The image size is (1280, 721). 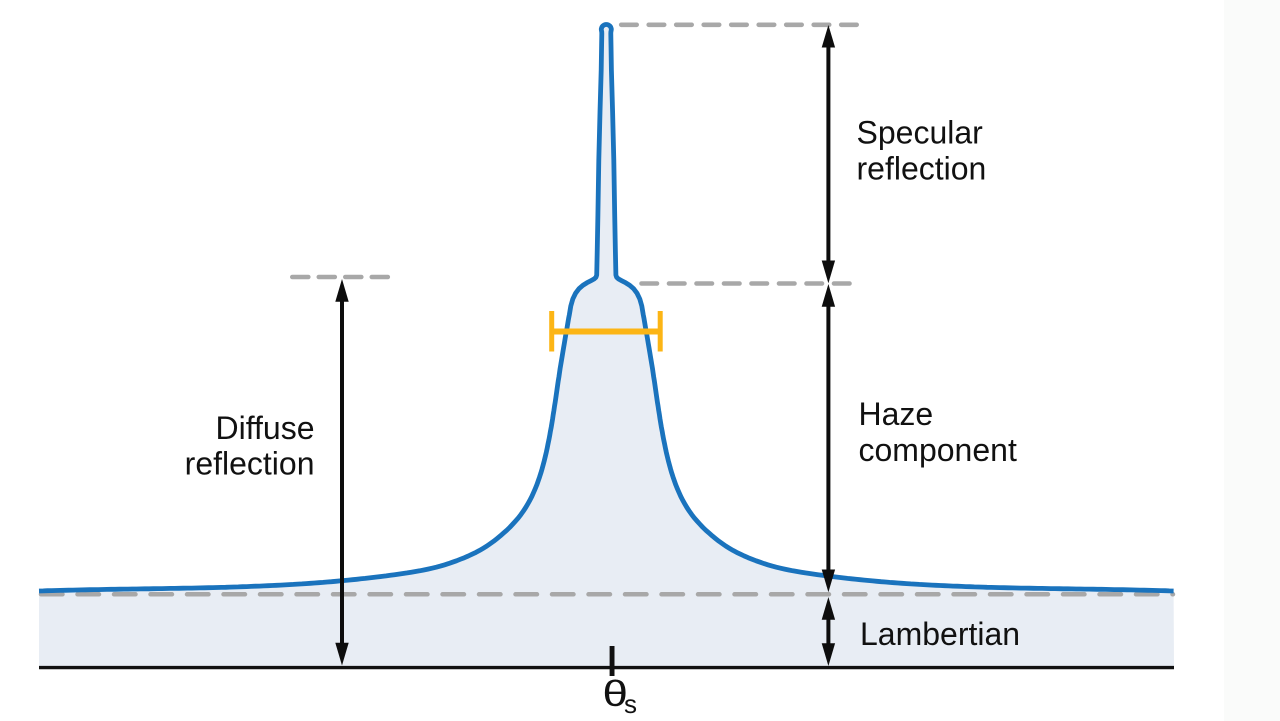 What do you see at coordinates (896, 414) in the screenshot?
I see `svg-text: Haze` at bounding box center [896, 414].